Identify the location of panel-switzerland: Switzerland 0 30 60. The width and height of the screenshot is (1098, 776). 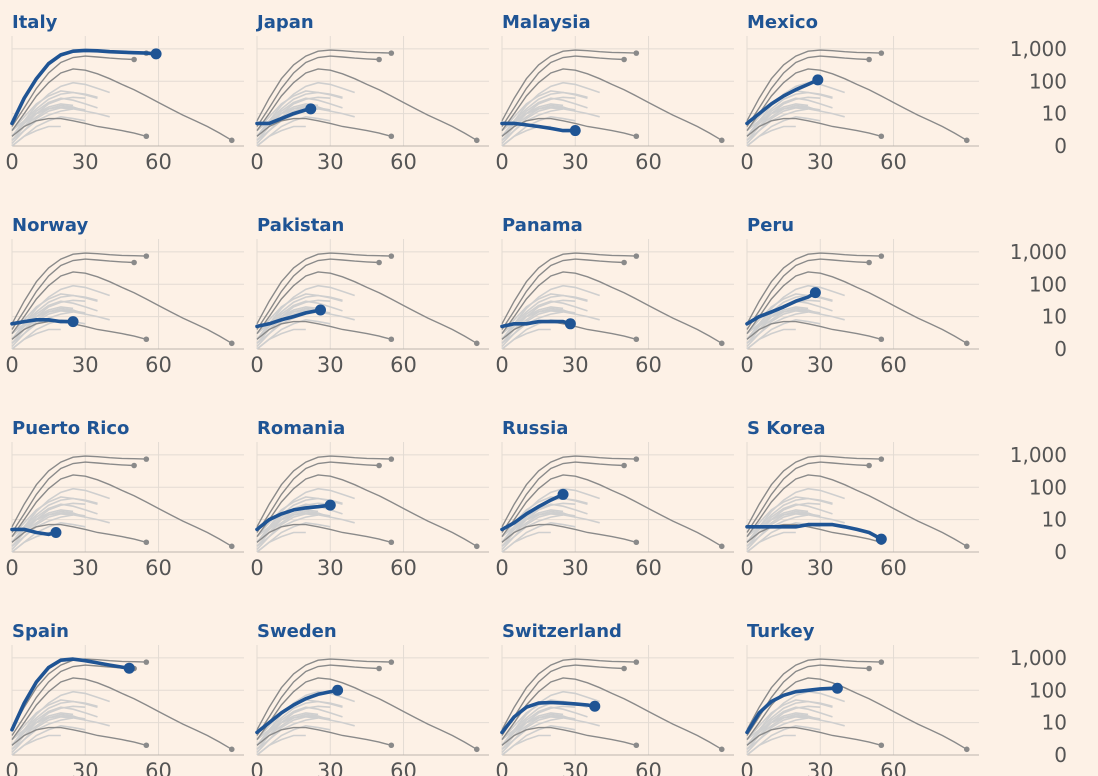
(614, 698).